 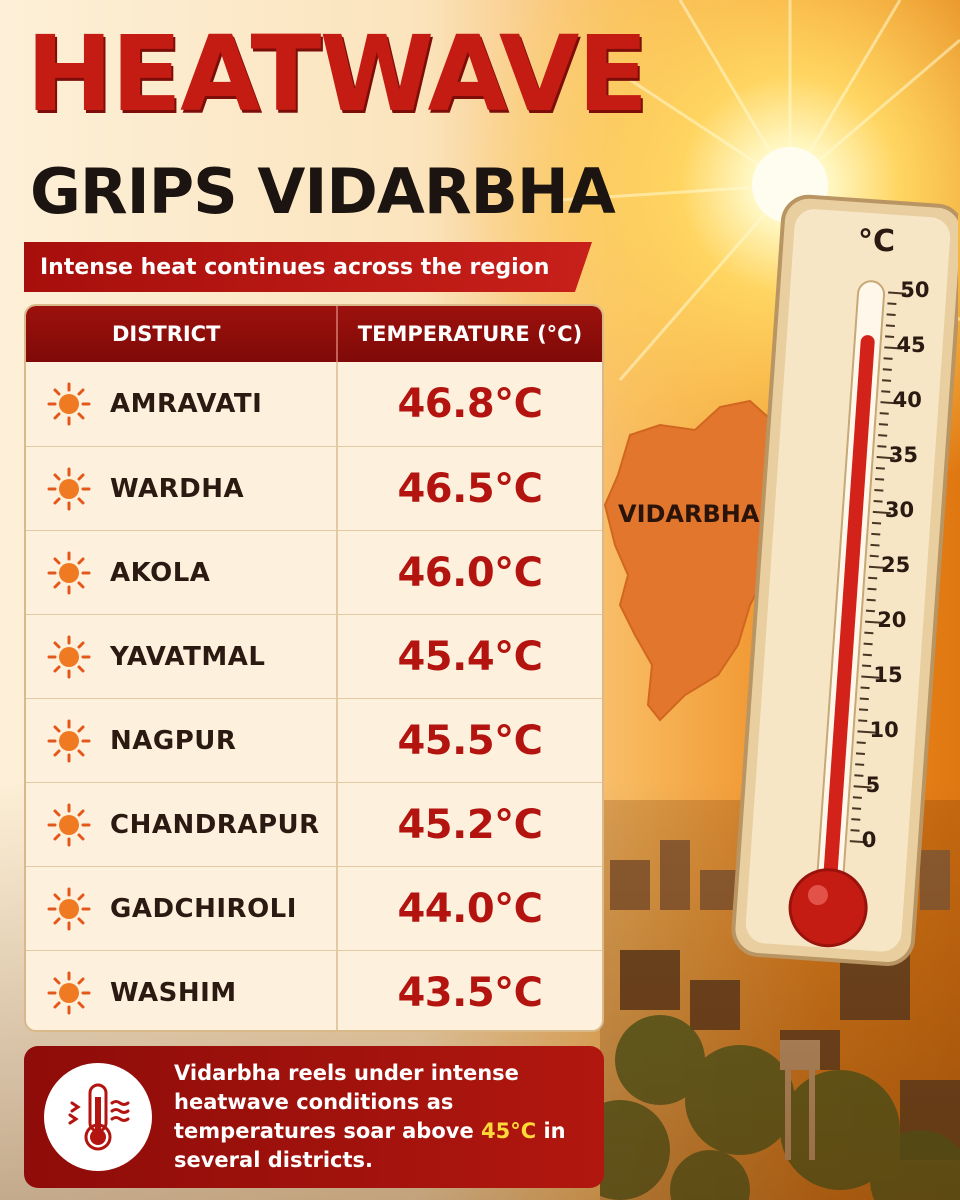 I want to click on temperature-value: 45.5°C, so click(x=470, y=740).